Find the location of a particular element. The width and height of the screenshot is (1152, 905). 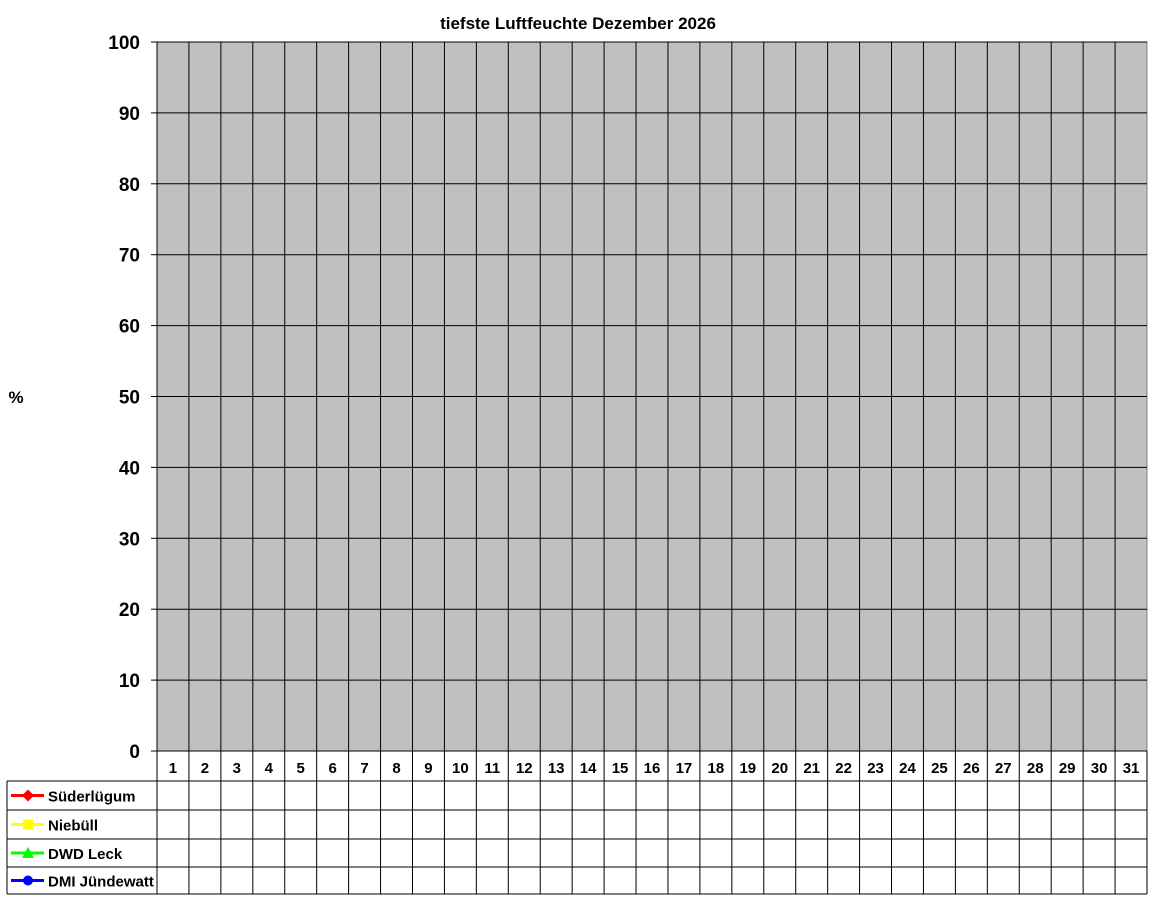

x-tick-label: 24 is located at coordinates (907, 768).